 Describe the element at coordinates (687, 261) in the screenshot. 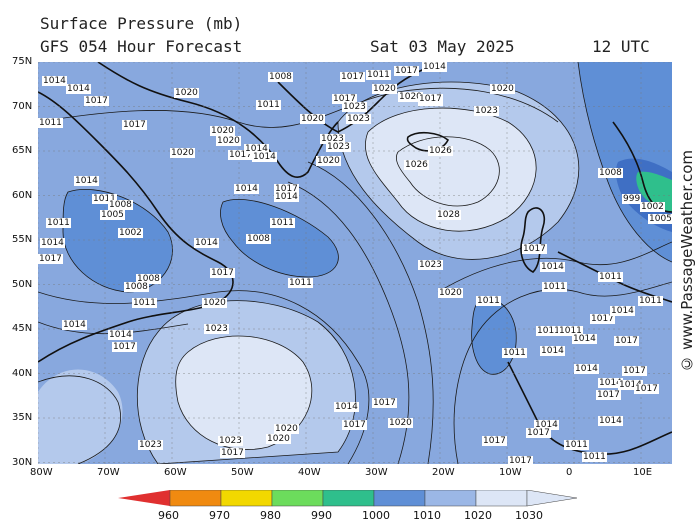

I see `site-credit: © www.PassageWeather.com` at that location.